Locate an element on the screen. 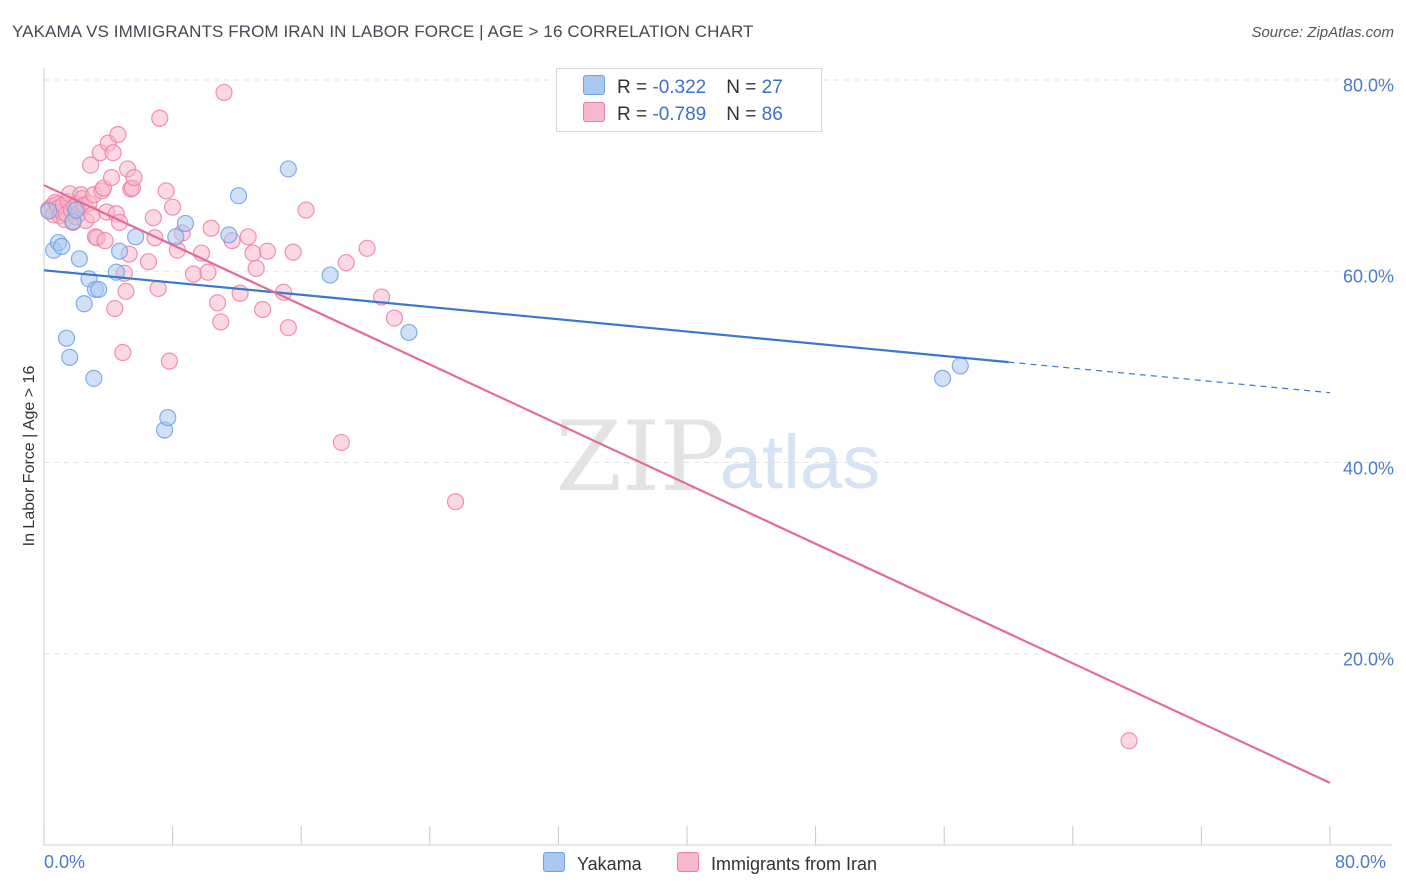 This screenshot has width=1406, height=892. legend-r-value: -0.322 is located at coordinates (679, 87).